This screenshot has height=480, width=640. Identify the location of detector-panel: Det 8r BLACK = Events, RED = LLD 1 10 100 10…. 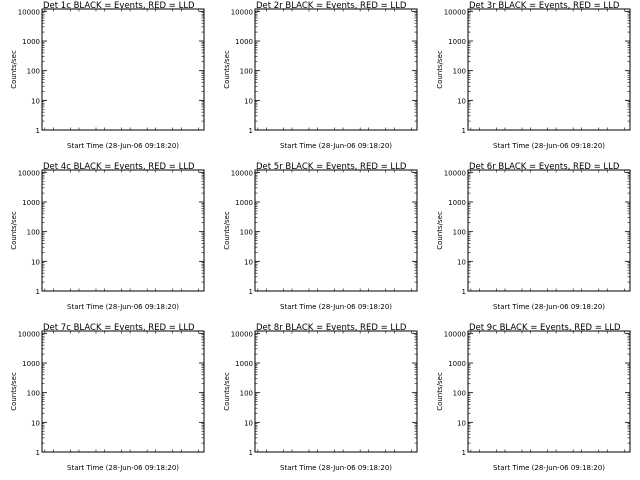
(320, 397).